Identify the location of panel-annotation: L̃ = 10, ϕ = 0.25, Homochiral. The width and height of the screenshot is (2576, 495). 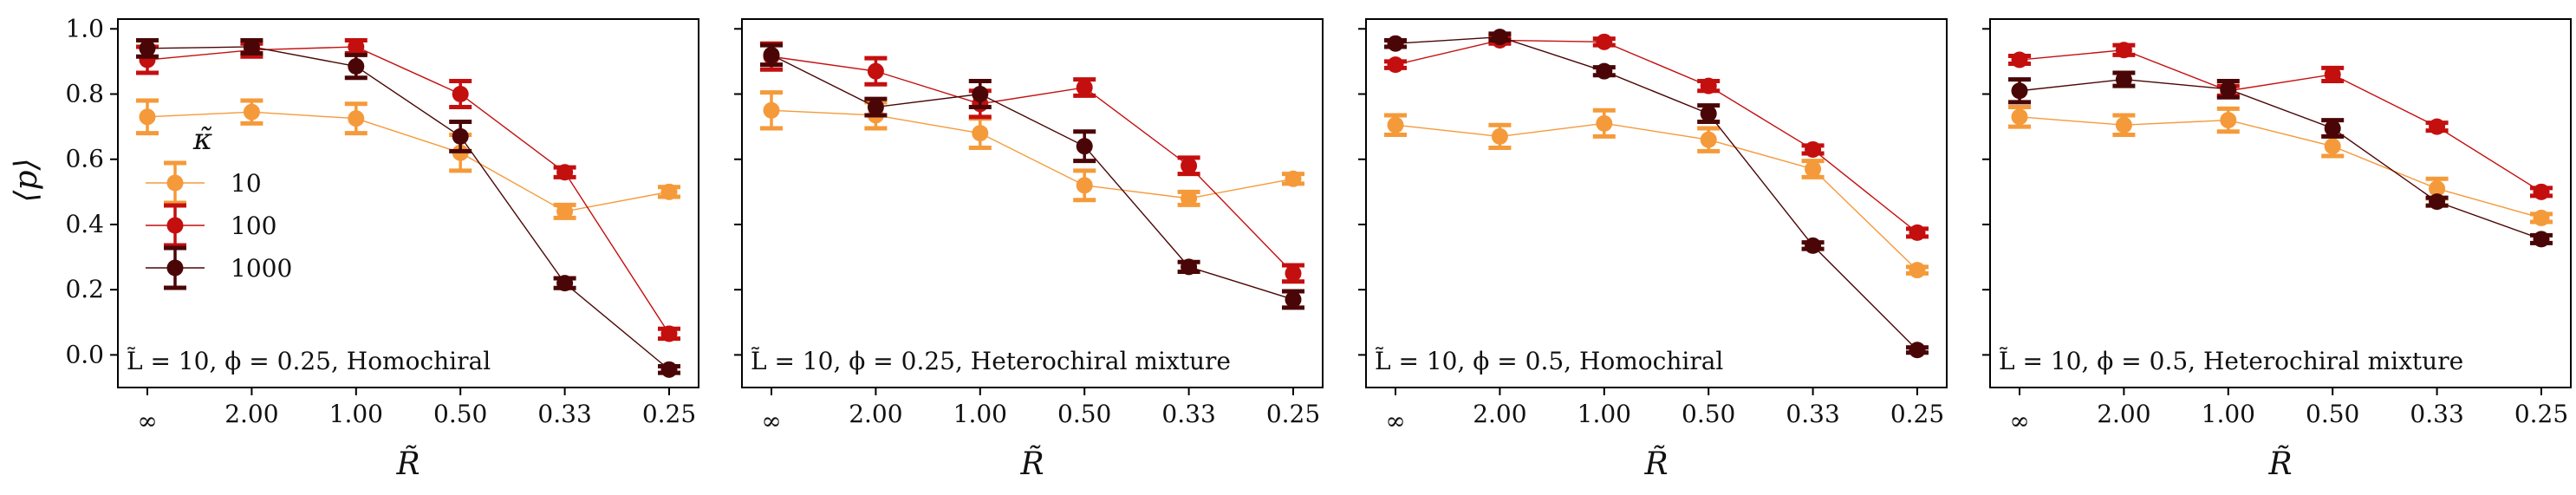
(309, 361).